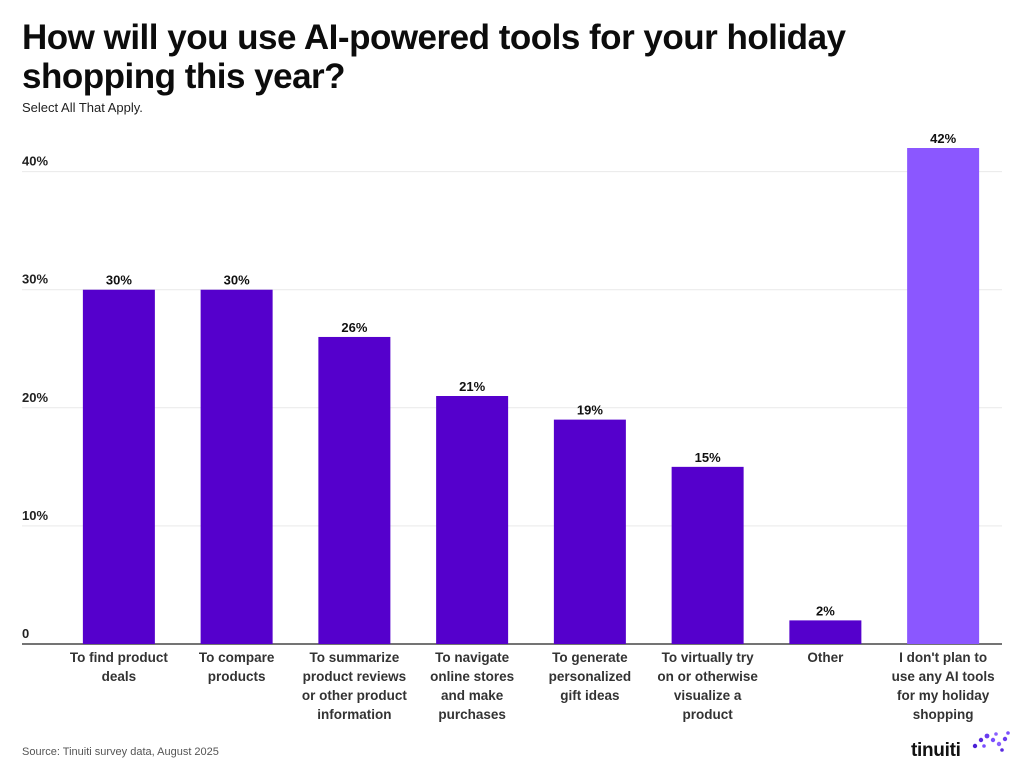 This screenshot has width=1024, height=777. What do you see at coordinates (120, 752) in the screenshot?
I see `source-note: Source: Tinuiti survey data, August 2025` at bounding box center [120, 752].